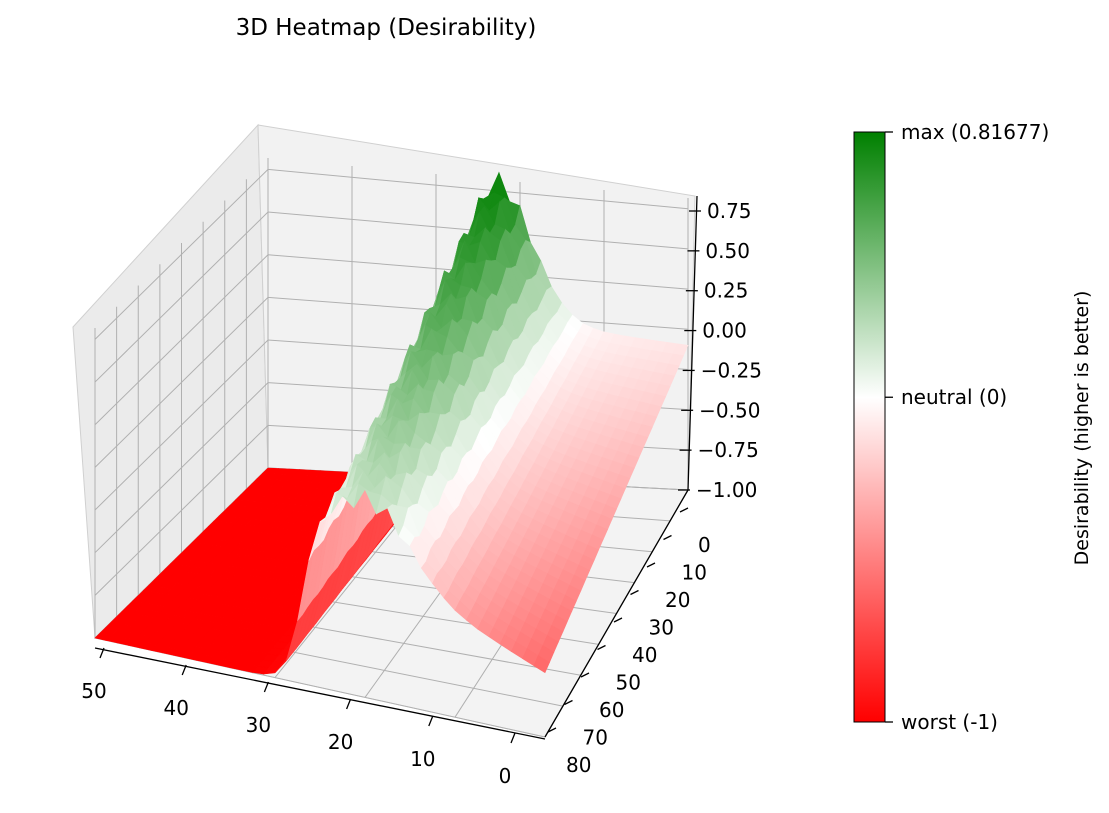 The width and height of the screenshot is (1109, 813). What do you see at coordinates (724, 331) in the screenshot?
I see `z-tick-label-3: 0.00` at bounding box center [724, 331].